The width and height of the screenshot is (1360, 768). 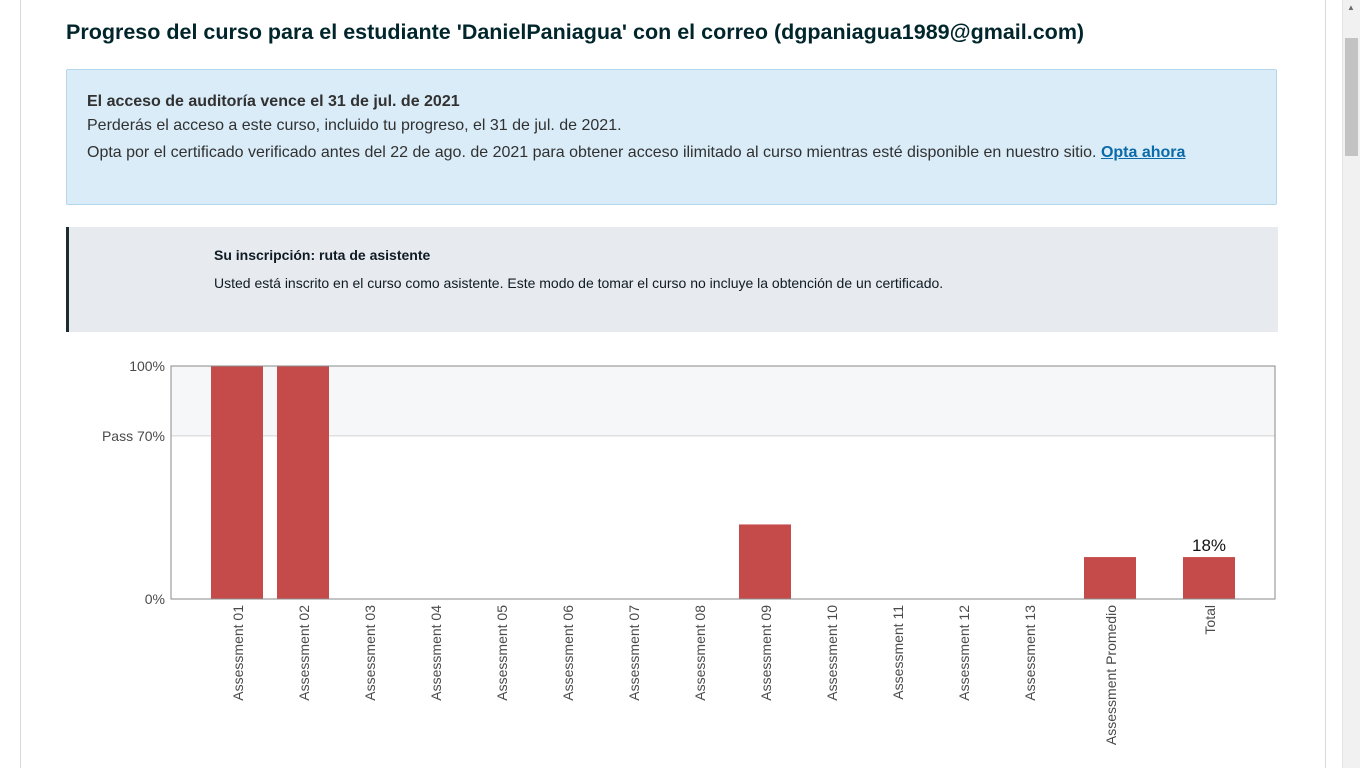 What do you see at coordinates (1351, 97) in the screenshot?
I see `scrollbar-thumb` at bounding box center [1351, 97].